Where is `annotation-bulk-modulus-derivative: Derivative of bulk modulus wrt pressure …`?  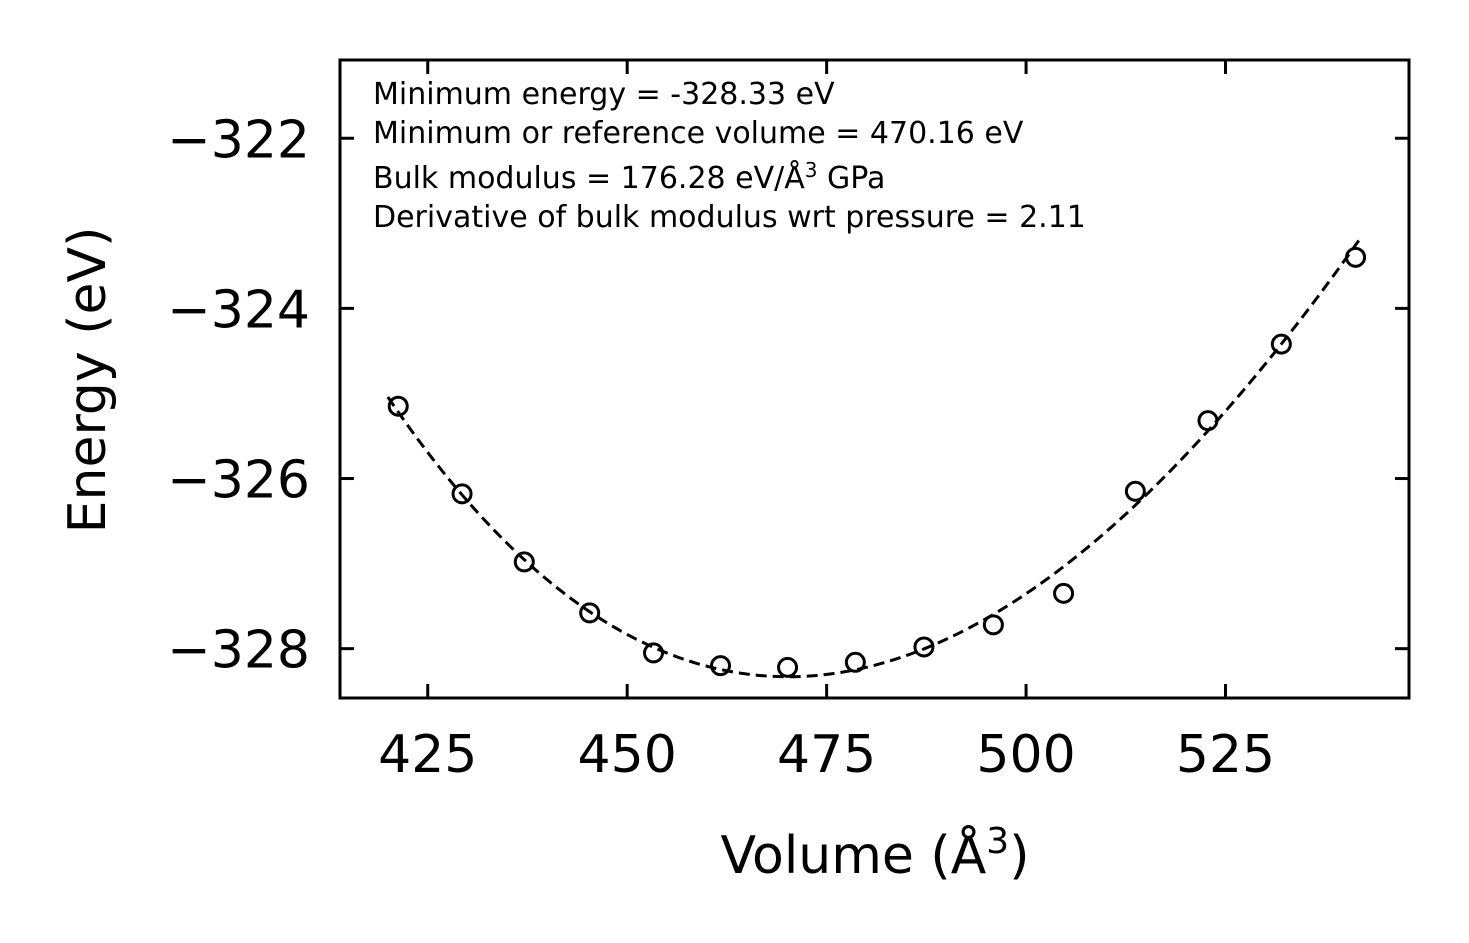
annotation-bulk-modulus-derivative: Derivative of bulk modulus wrt pressure … is located at coordinates (729, 217).